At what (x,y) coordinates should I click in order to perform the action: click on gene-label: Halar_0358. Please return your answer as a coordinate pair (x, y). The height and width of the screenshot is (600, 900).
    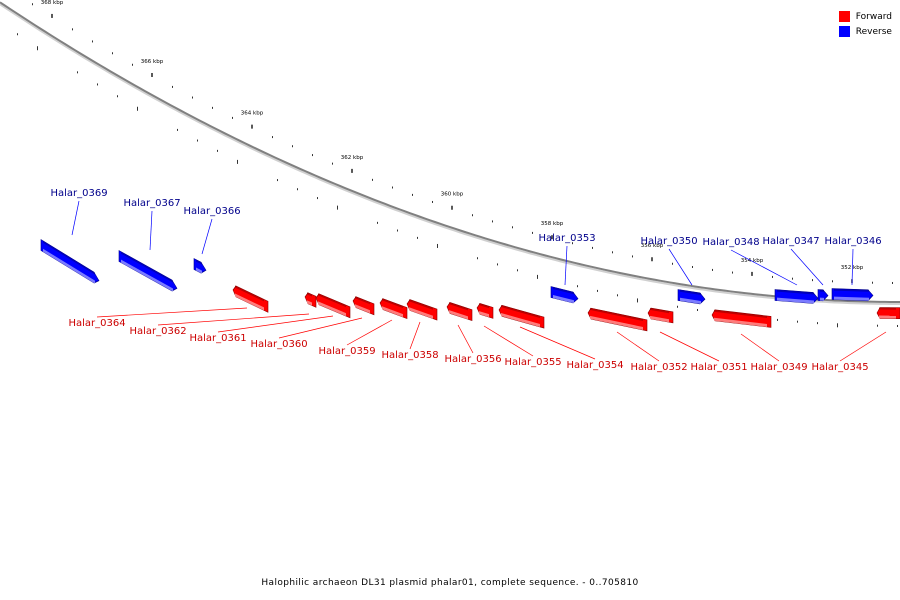
    Looking at the image, I should click on (409, 355).